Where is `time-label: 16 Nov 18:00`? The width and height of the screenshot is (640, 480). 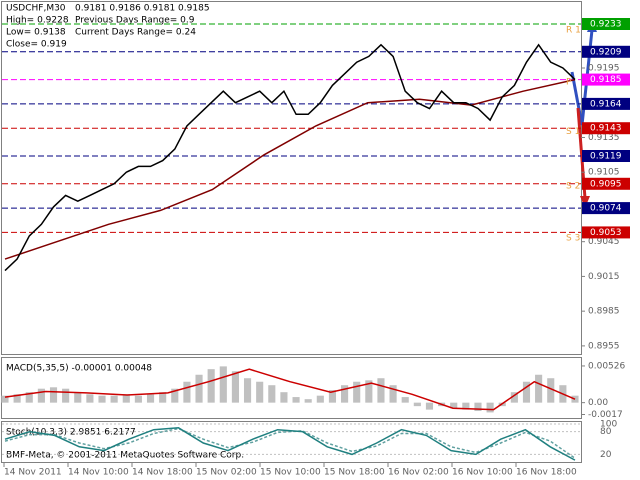 time-label: 16 Nov 18:00 is located at coordinates (546, 473).